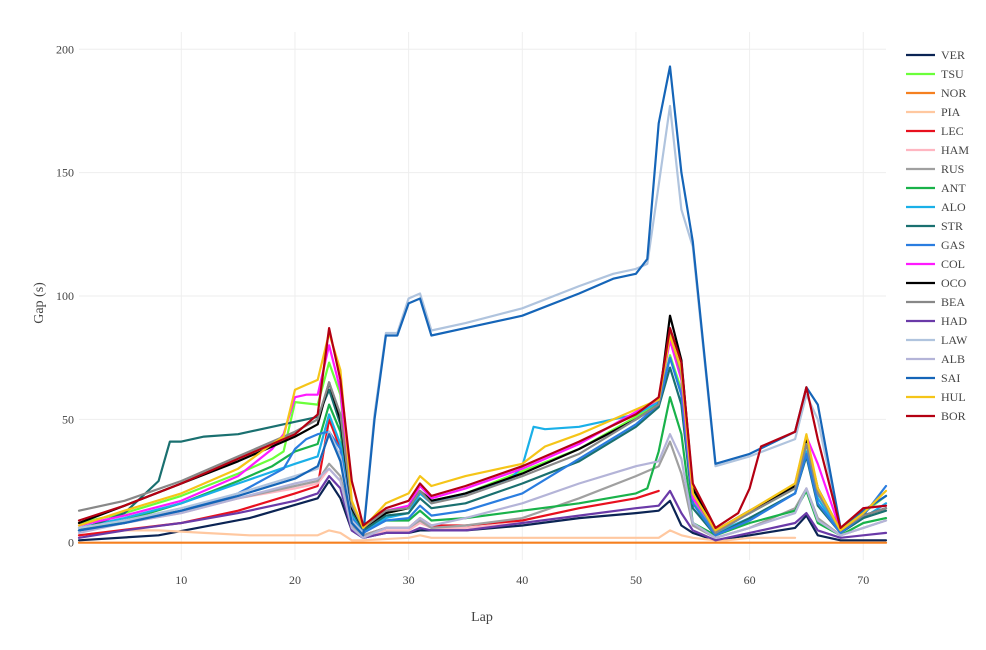 The width and height of the screenshot is (986, 650). What do you see at coordinates (953, 93) in the screenshot?
I see `legend-label: NOR` at bounding box center [953, 93].